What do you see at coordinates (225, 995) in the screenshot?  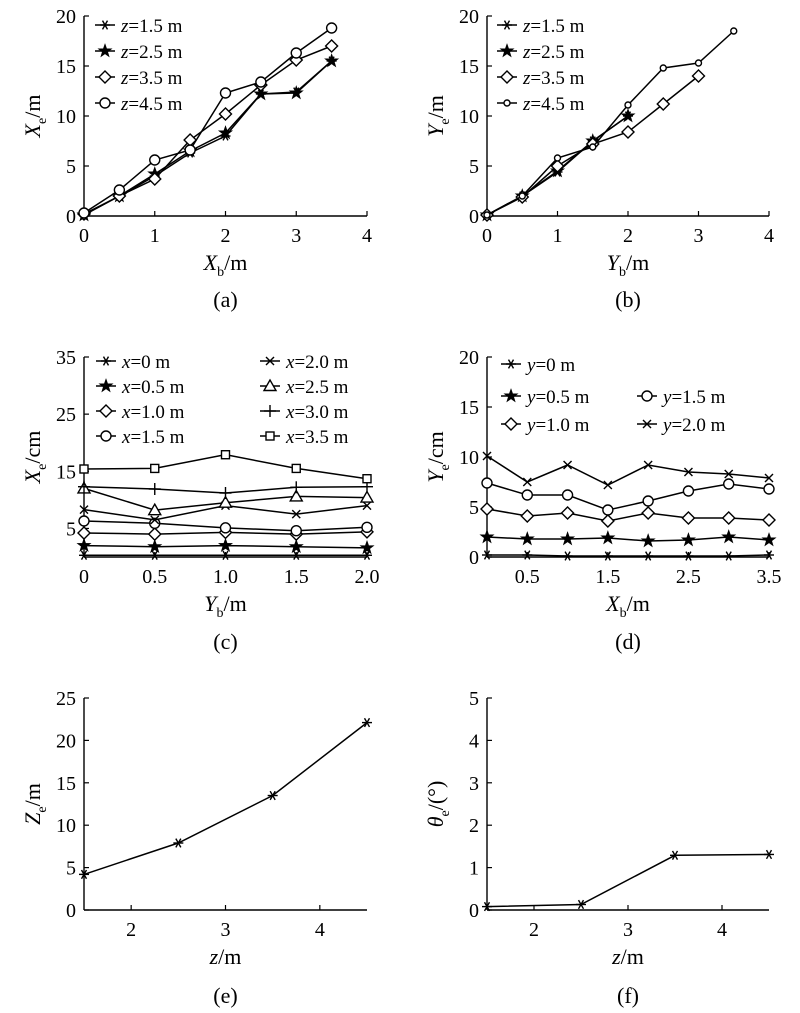 I see `panel-label: (e)` at bounding box center [225, 995].